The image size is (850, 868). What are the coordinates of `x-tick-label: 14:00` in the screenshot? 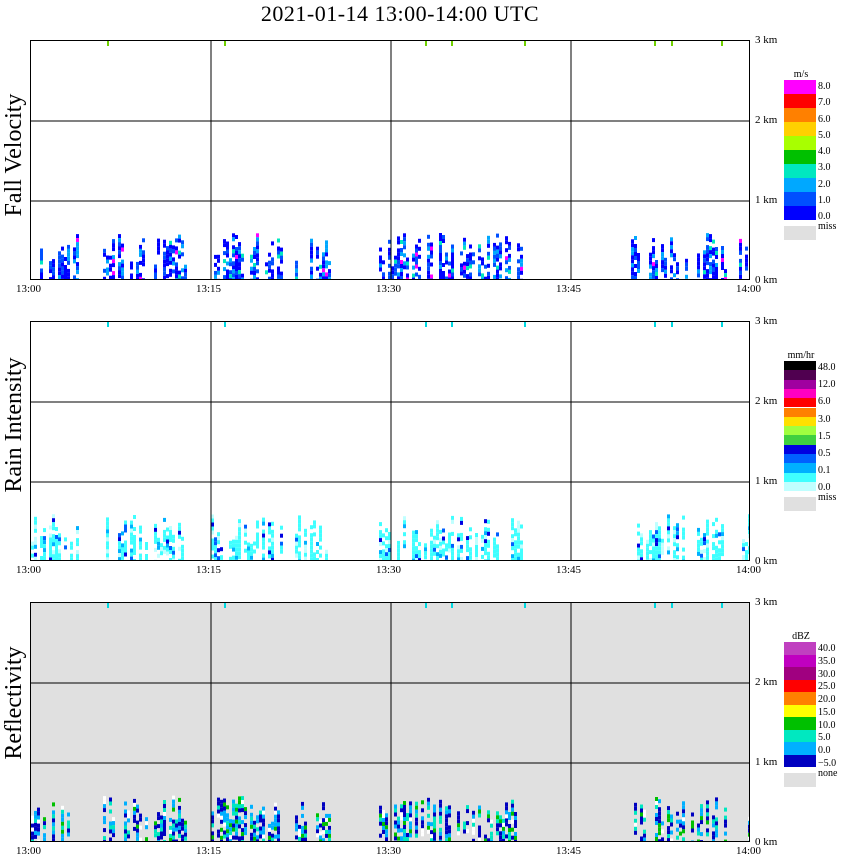 It's located at (749, 570).